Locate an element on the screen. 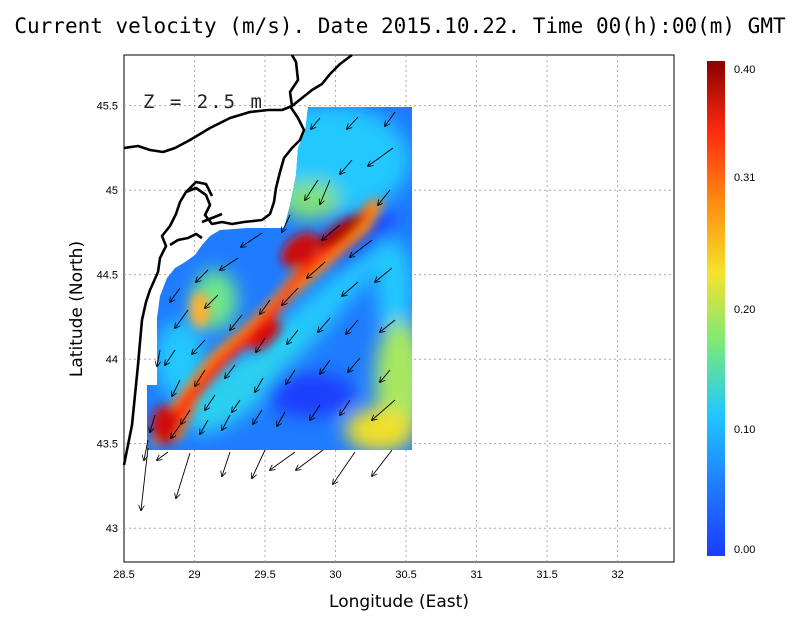 The image size is (800, 618). x-tick-label: 32 is located at coordinates (617, 575).